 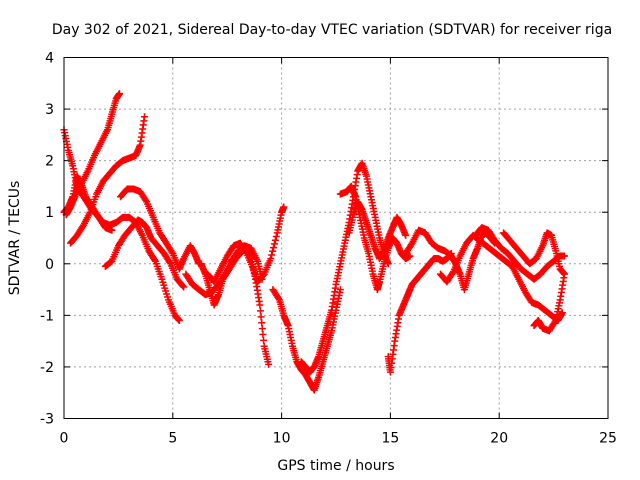 I want to click on x-tick-label: 15, so click(x=390, y=439).